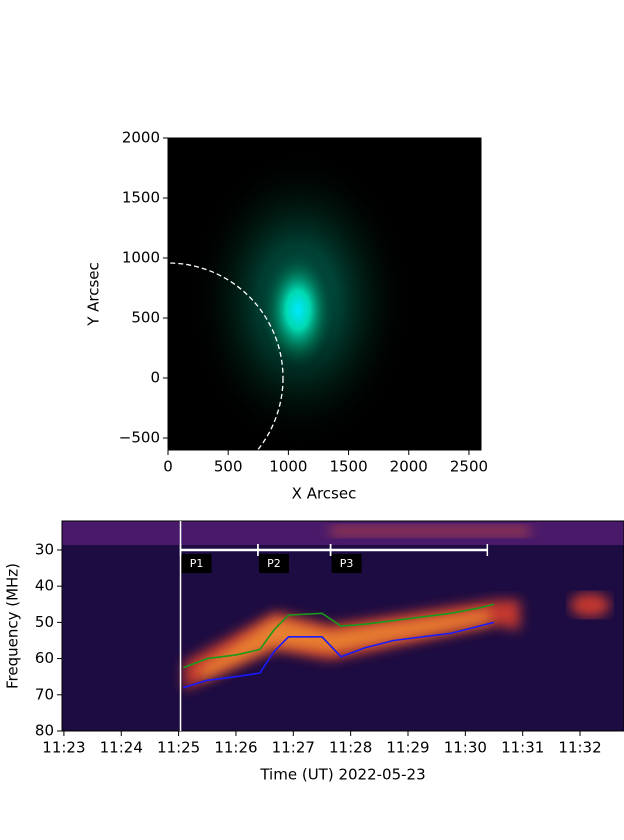 The image size is (624, 840). Describe the element at coordinates (44, 622) in the screenshot. I see `y-tick-label: 50` at that location.